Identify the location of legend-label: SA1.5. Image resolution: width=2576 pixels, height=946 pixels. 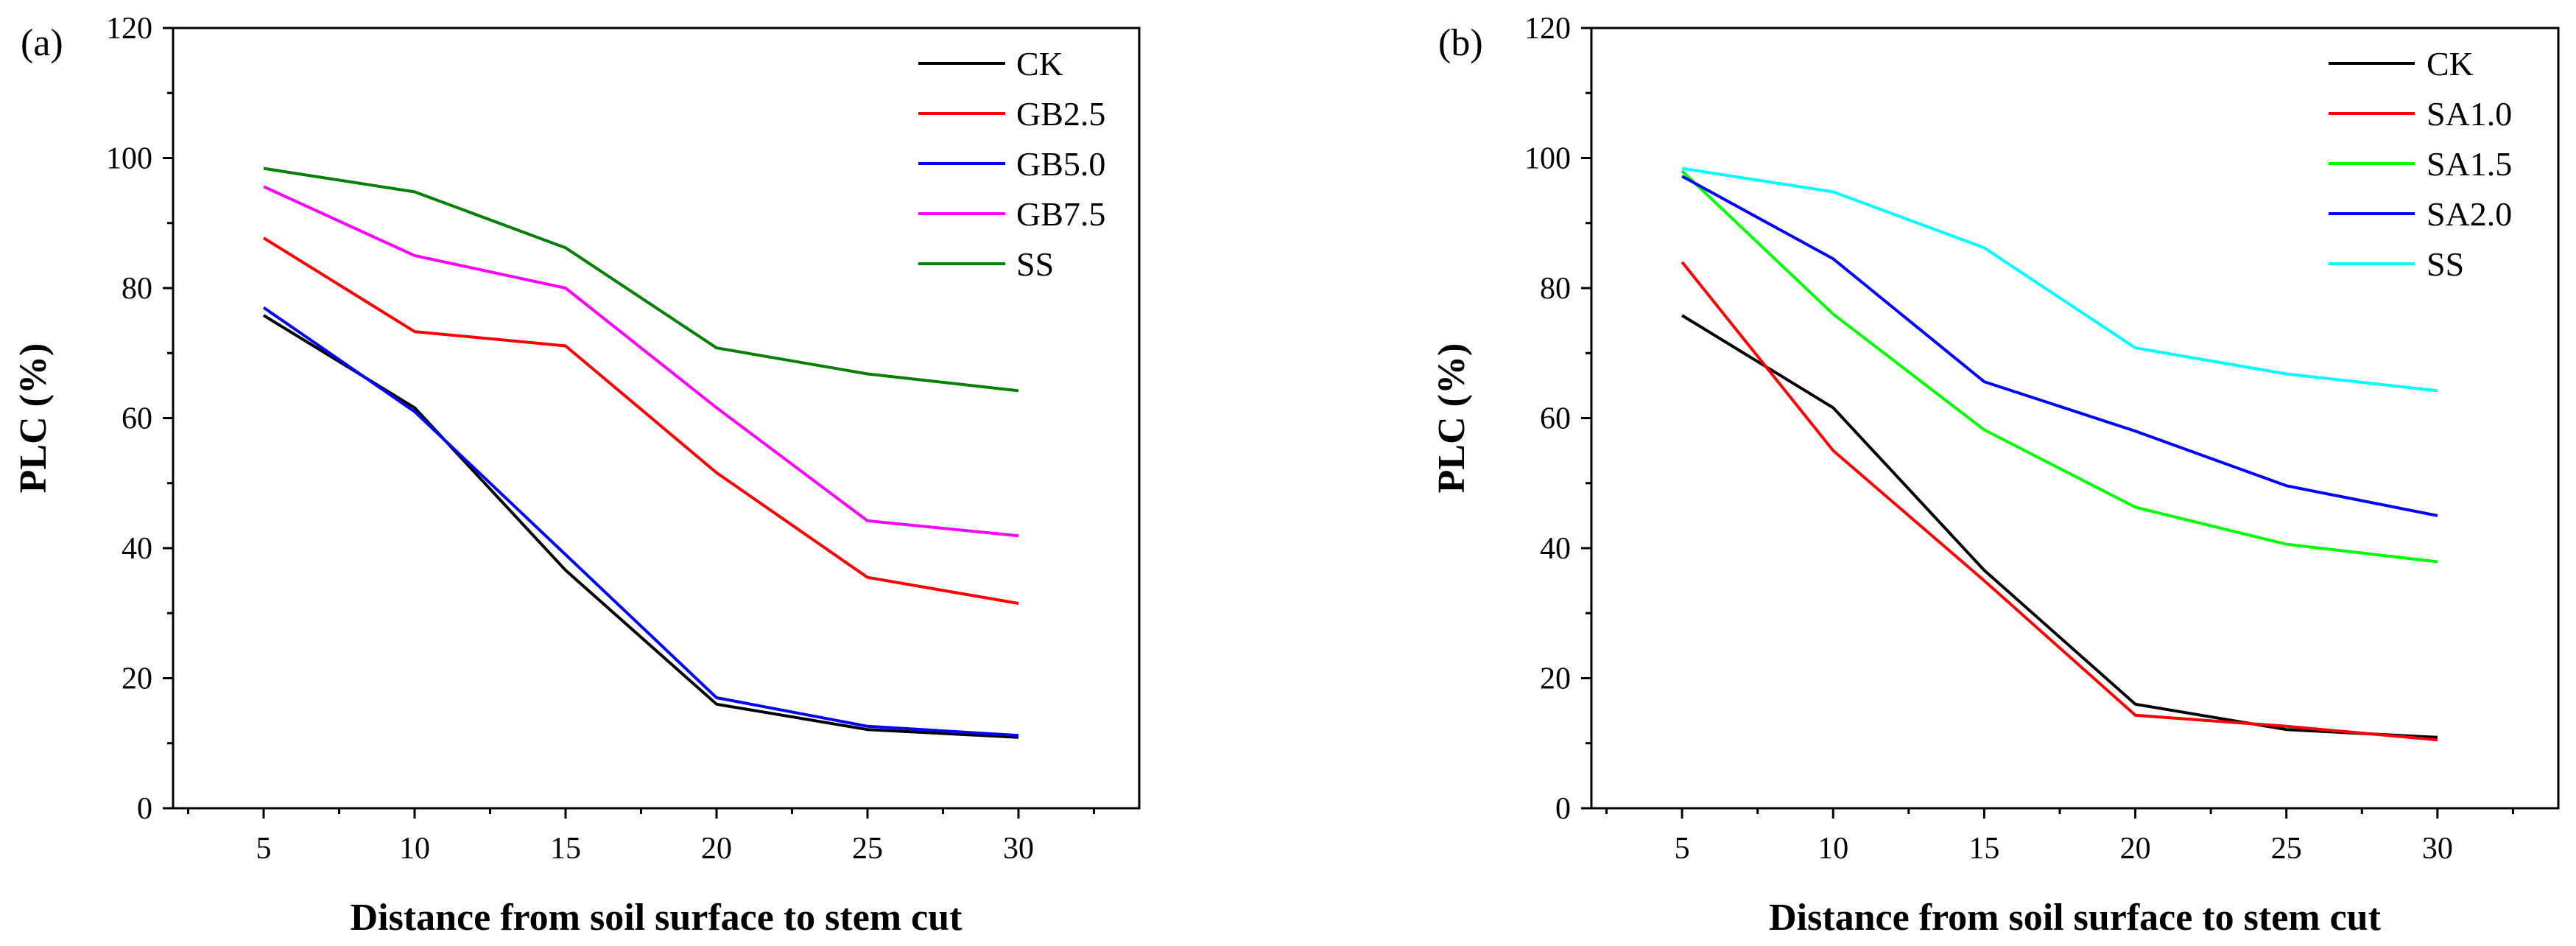
(2469, 164).